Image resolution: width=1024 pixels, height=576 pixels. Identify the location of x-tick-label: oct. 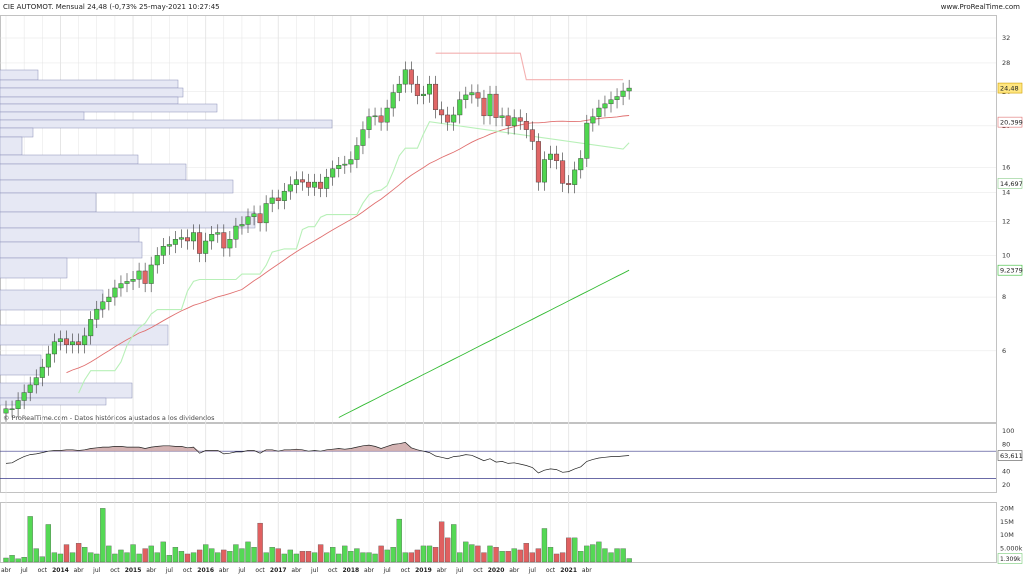
(333, 570).